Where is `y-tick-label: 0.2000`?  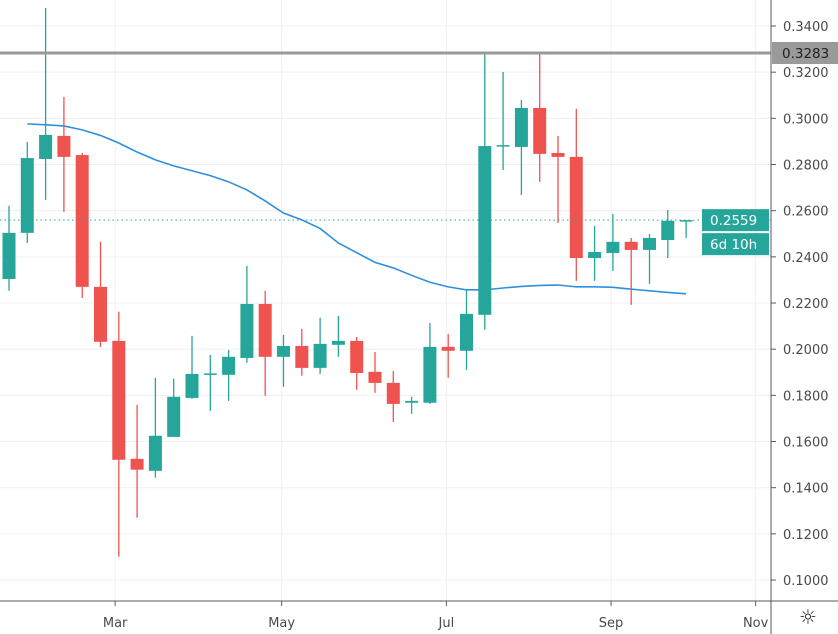 y-tick-label: 0.2000 is located at coordinates (806, 350).